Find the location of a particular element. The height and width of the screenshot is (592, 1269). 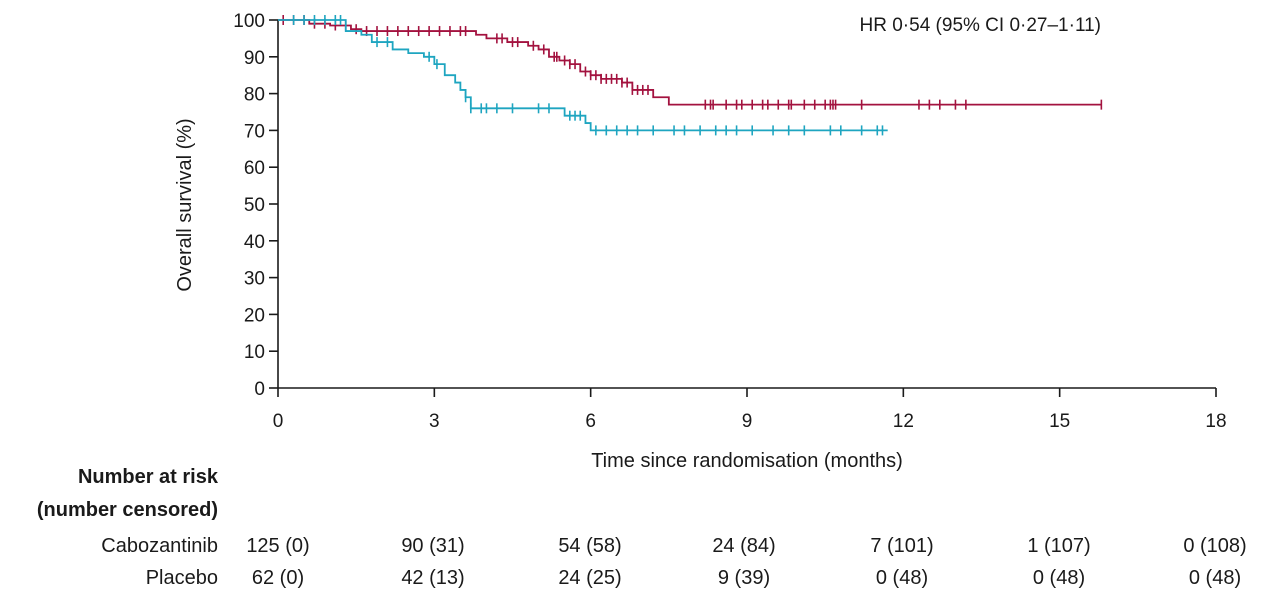

x-tick-label: 3 is located at coordinates (434, 421).